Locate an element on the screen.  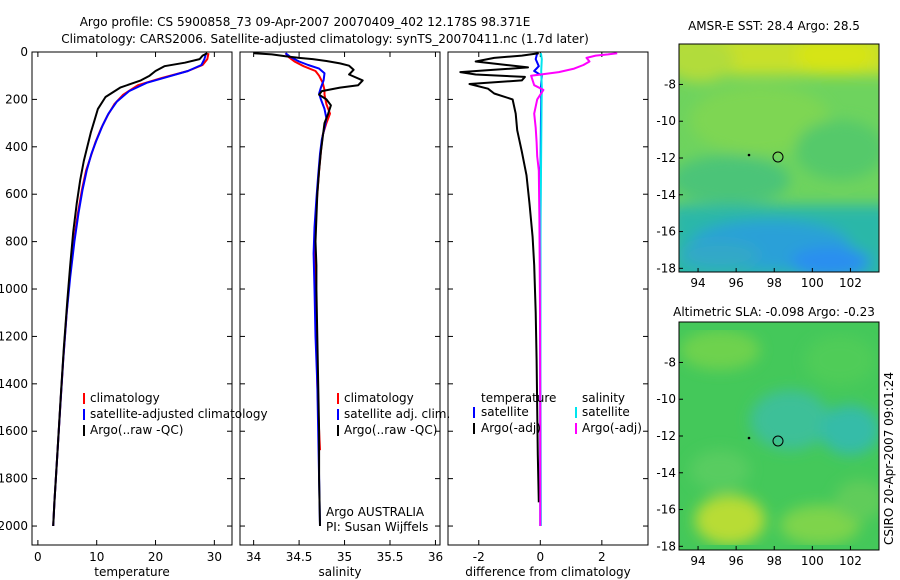
difference-profile-xlabel: difference from climatology is located at coordinates (548, 572).